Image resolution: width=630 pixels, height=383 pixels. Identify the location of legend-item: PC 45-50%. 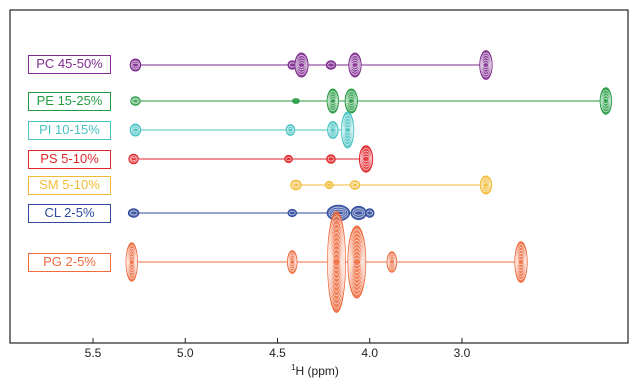
(69, 64).